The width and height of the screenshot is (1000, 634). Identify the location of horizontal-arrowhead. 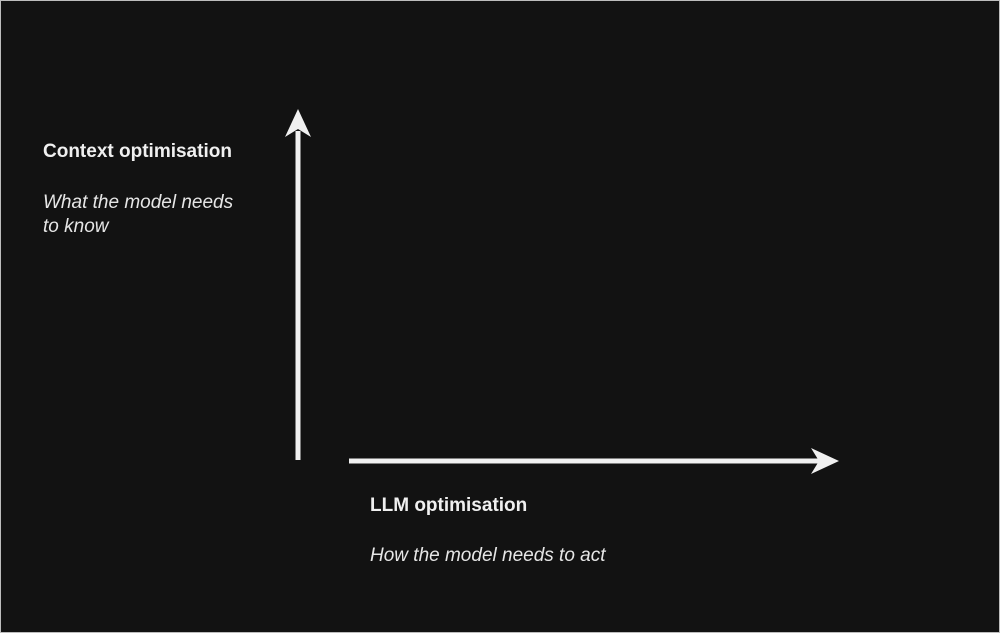
(825, 461).